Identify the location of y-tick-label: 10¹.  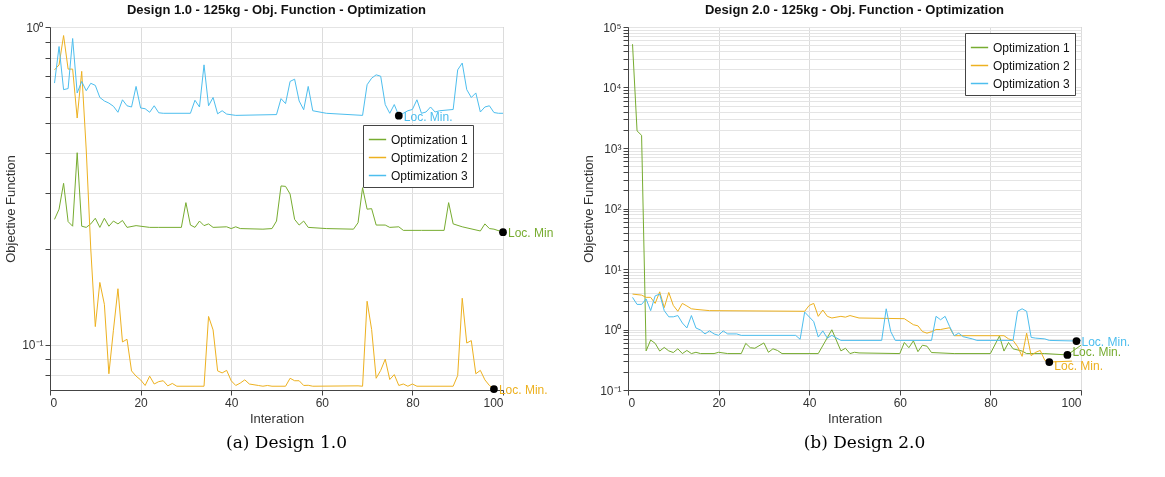
(613, 269).